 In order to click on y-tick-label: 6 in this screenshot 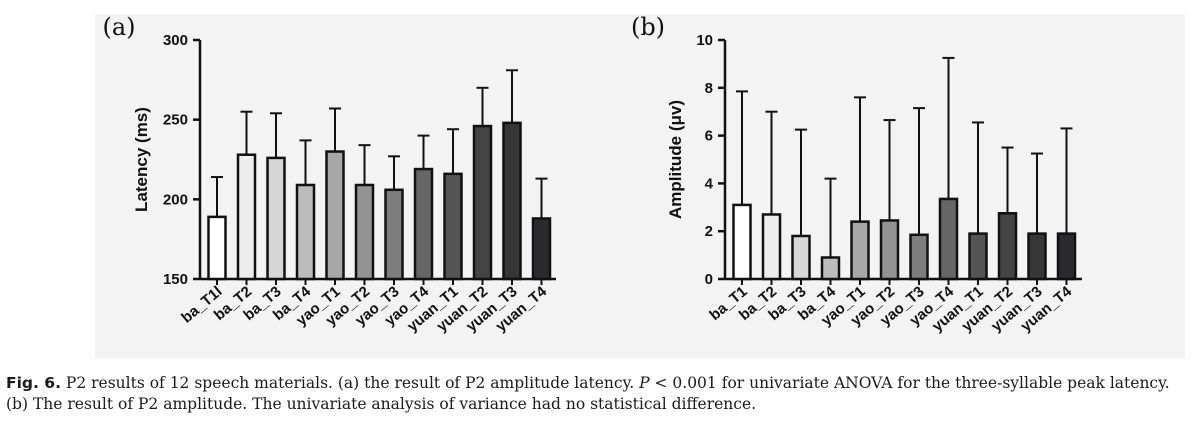, I will do `click(709, 136)`.